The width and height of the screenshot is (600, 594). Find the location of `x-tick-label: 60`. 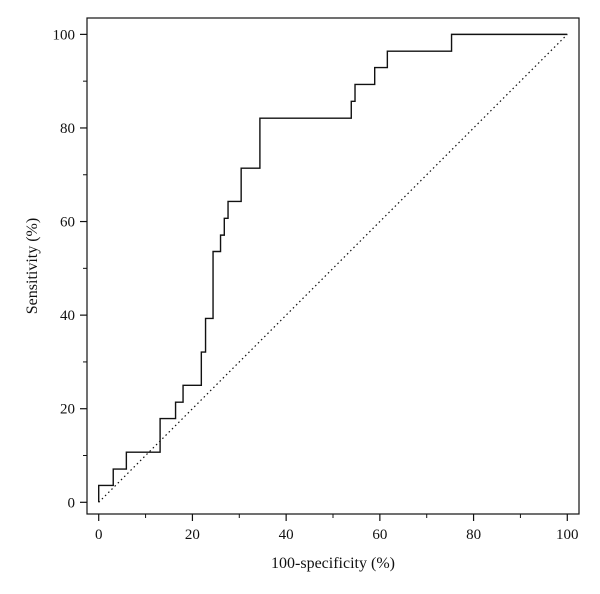

x-tick-label: 60 is located at coordinates (379, 535).